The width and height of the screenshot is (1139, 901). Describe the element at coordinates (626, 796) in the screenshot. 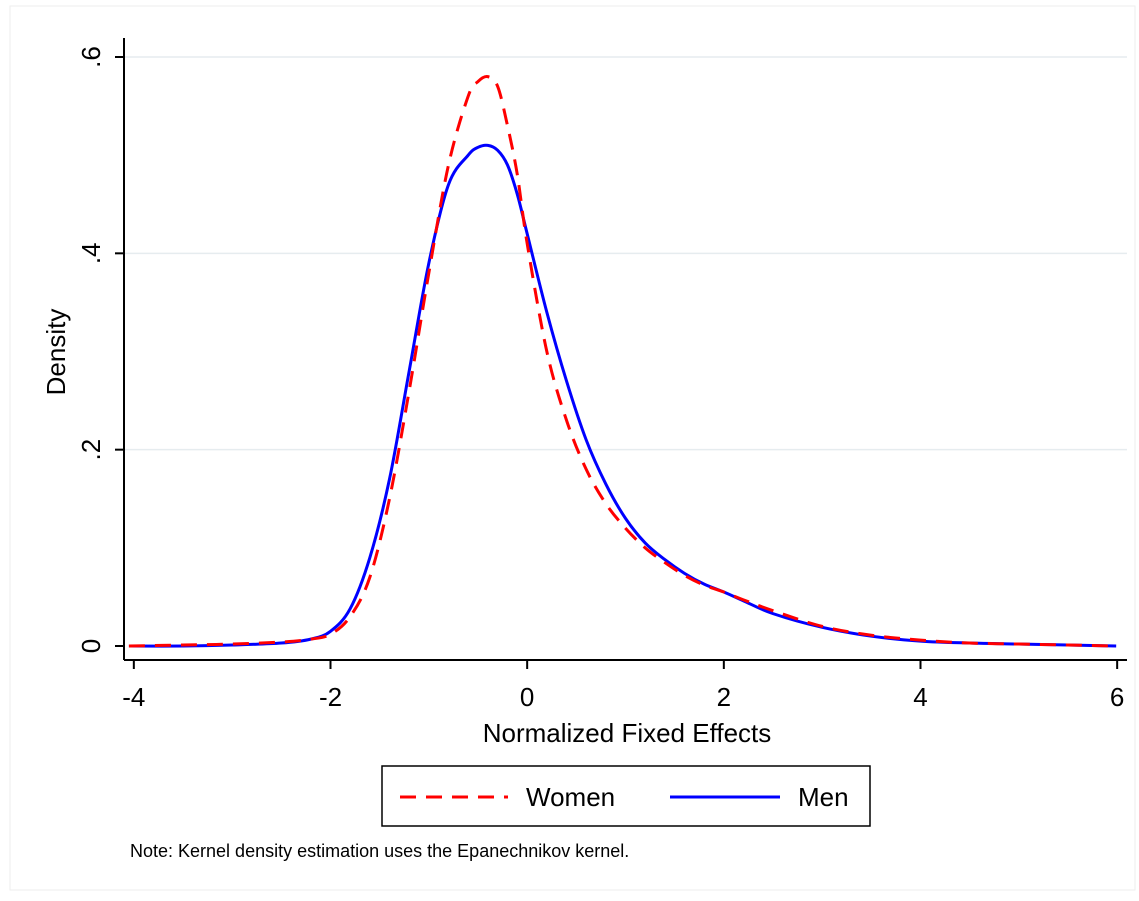

I see `legend: Women Men` at that location.